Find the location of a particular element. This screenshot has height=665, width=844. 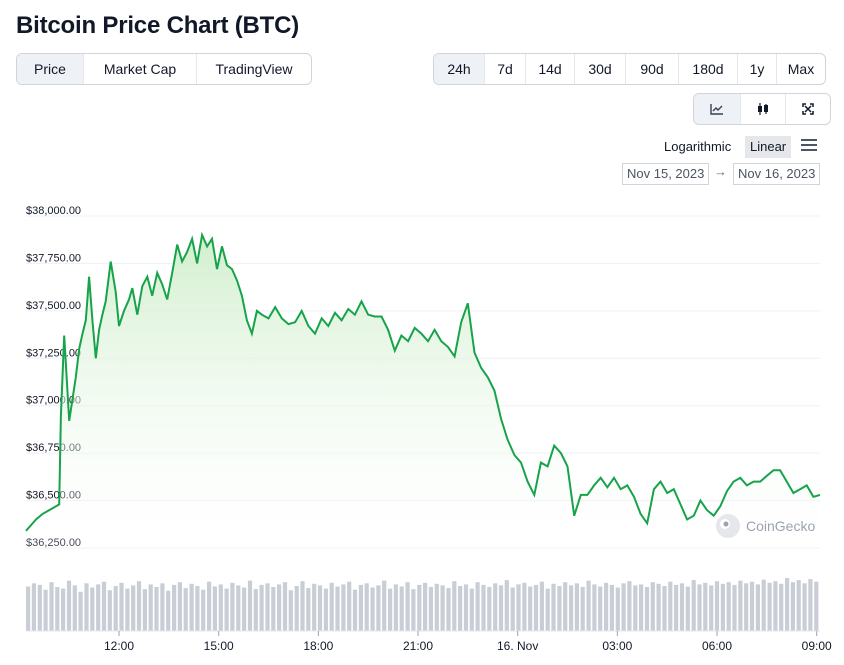

y-tick-label: $37,750.00 is located at coordinates (53, 258).